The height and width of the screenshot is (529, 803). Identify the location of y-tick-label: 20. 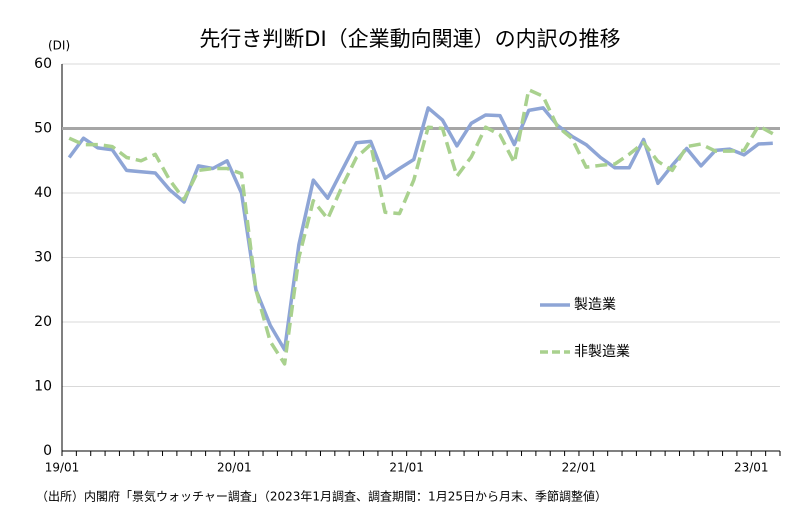
(43, 322).